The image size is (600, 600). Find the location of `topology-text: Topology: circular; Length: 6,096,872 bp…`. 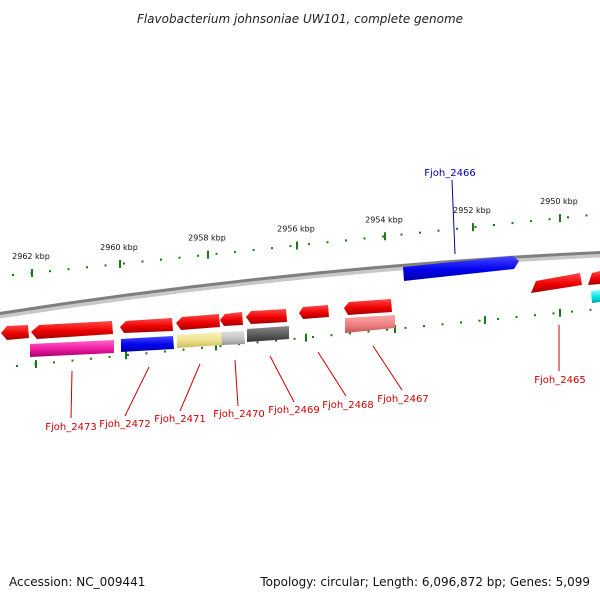

topology-text: Topology: circular; Length: 6,096,872 bp… is located at coordinates (424, 582).